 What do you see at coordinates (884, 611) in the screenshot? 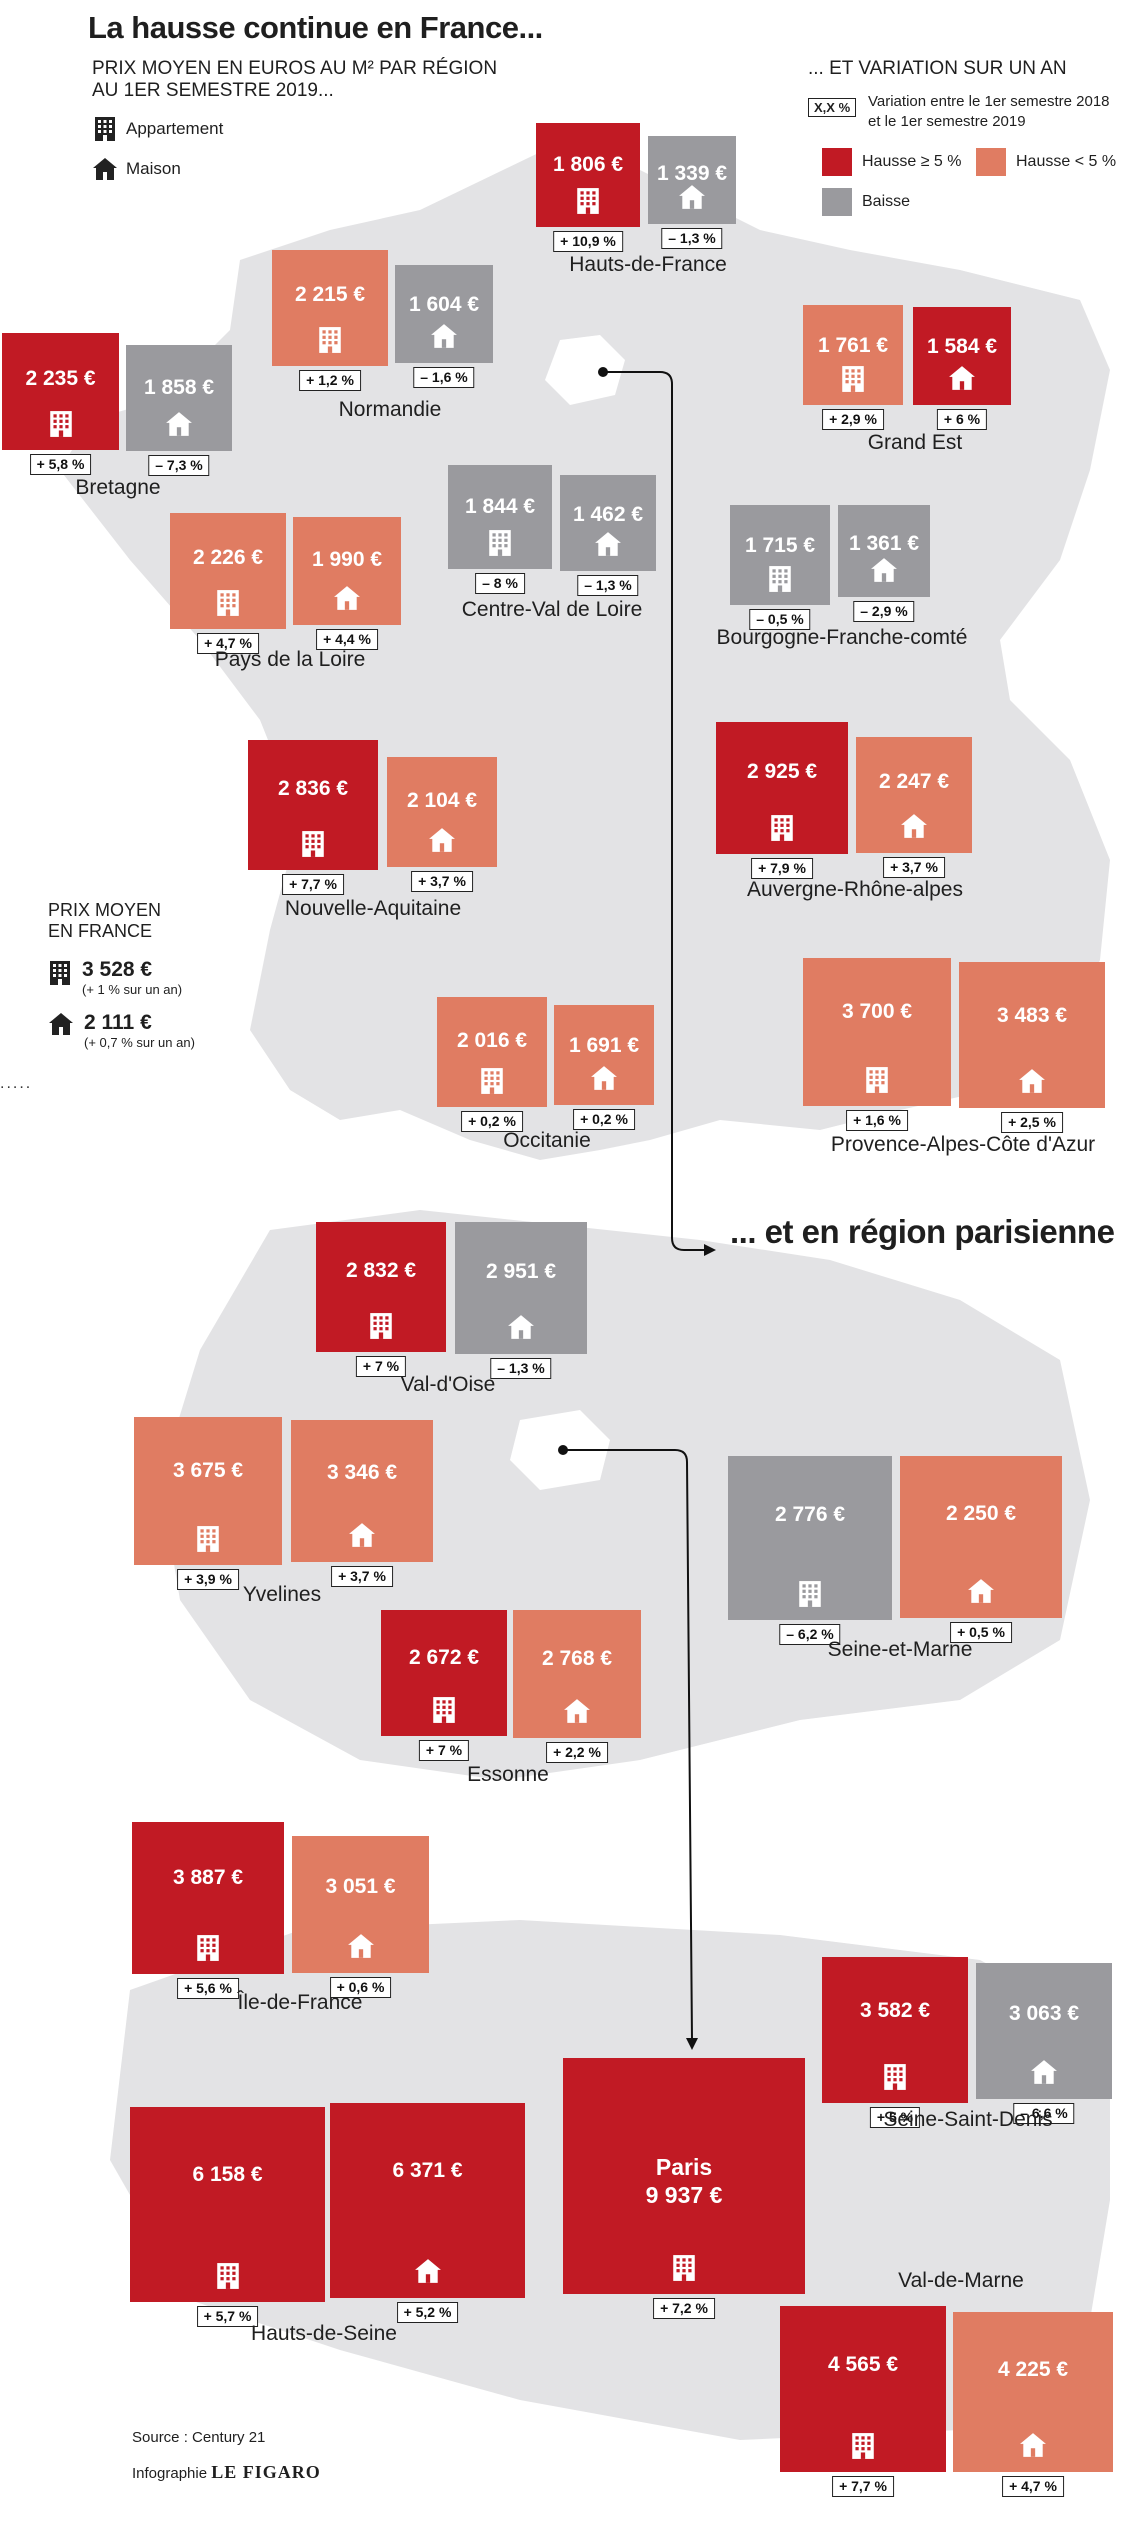
I see `bourgogne-franche-comte-house-variation: – 2,9 %` at bounding box center [884, 611].